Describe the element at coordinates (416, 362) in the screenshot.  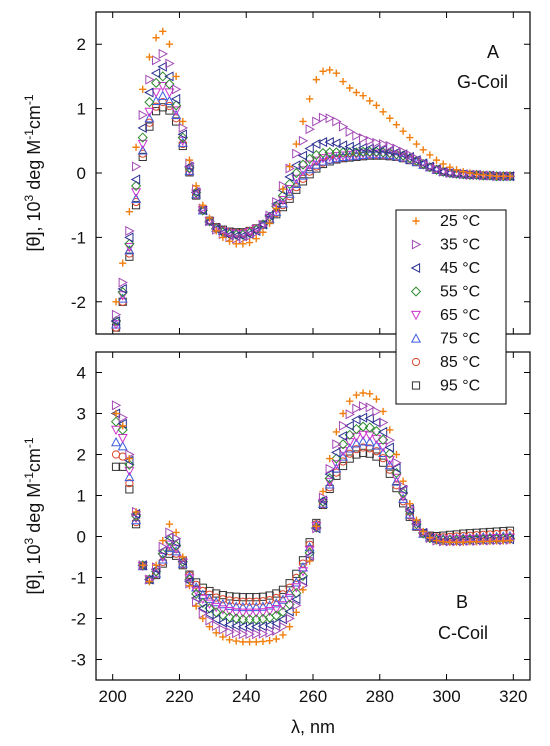
I see `legend-marker` at that location.